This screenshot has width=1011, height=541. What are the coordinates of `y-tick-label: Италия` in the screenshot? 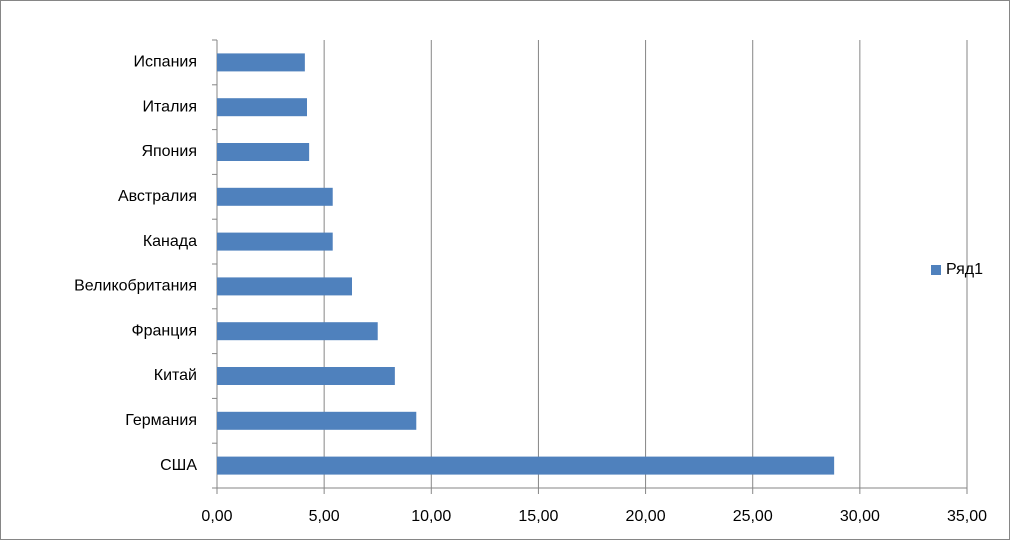 It's located at (170, 106).